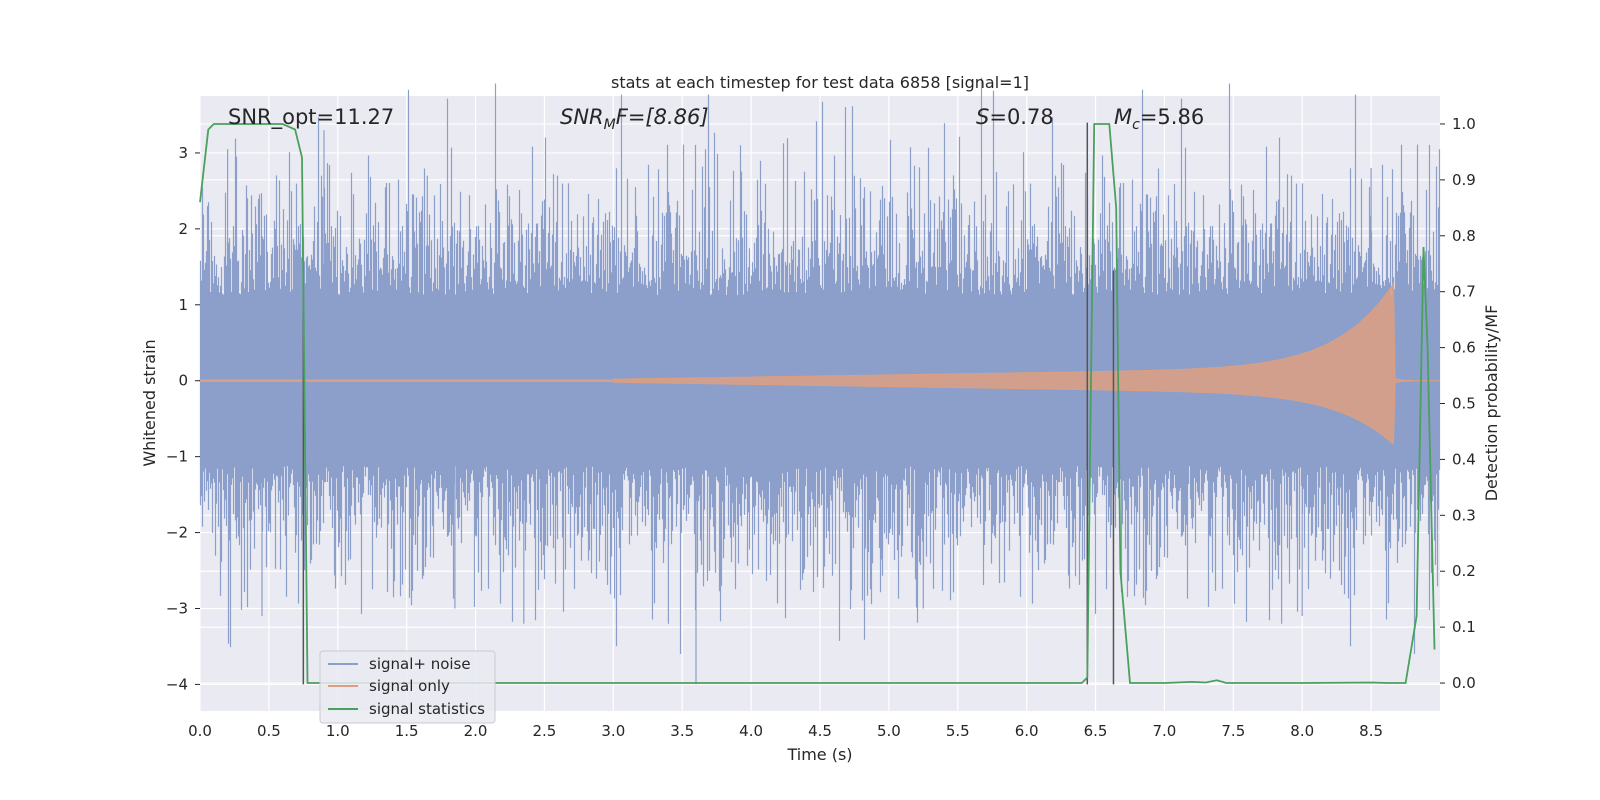  Describe the element at coordinates (200, 731) in the screenshot. I see `x-tick-label: 0.0` at that location.